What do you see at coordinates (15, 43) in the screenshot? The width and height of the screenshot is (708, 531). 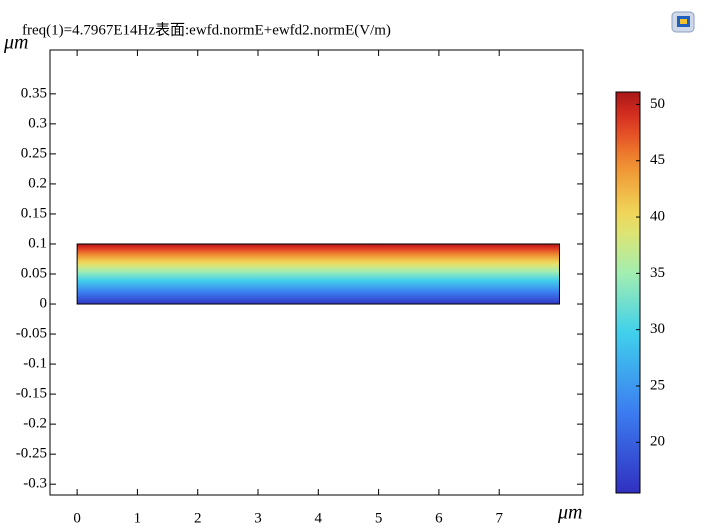 I see `y-axis-label: μm` at bounding box center [15, 43].